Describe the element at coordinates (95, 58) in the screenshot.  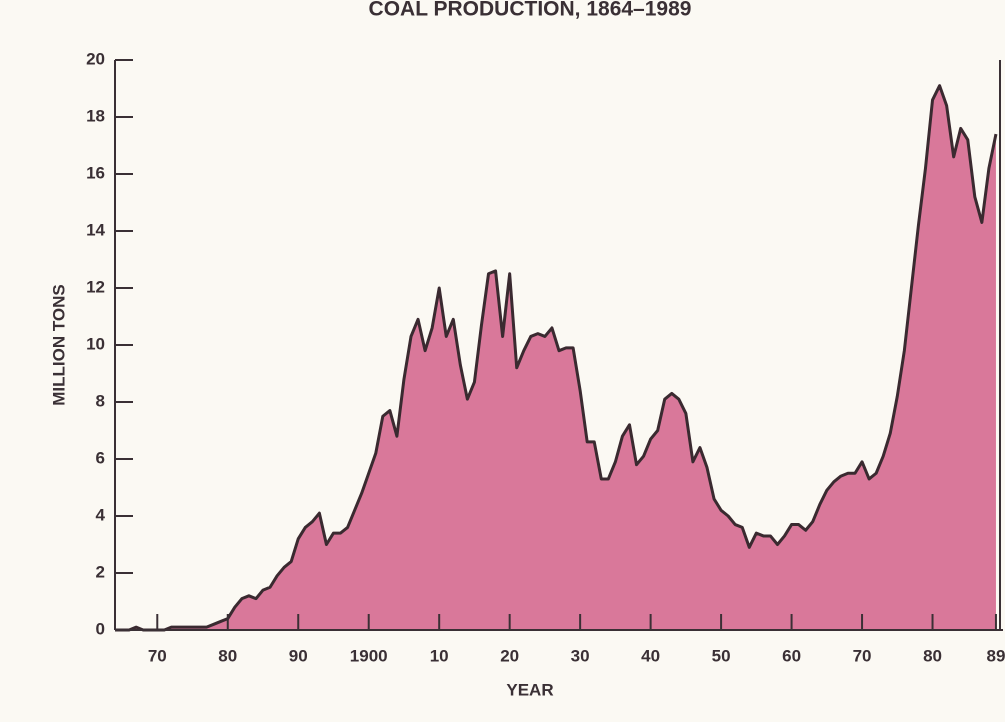
I see `y-tick-label: 20` at that location.